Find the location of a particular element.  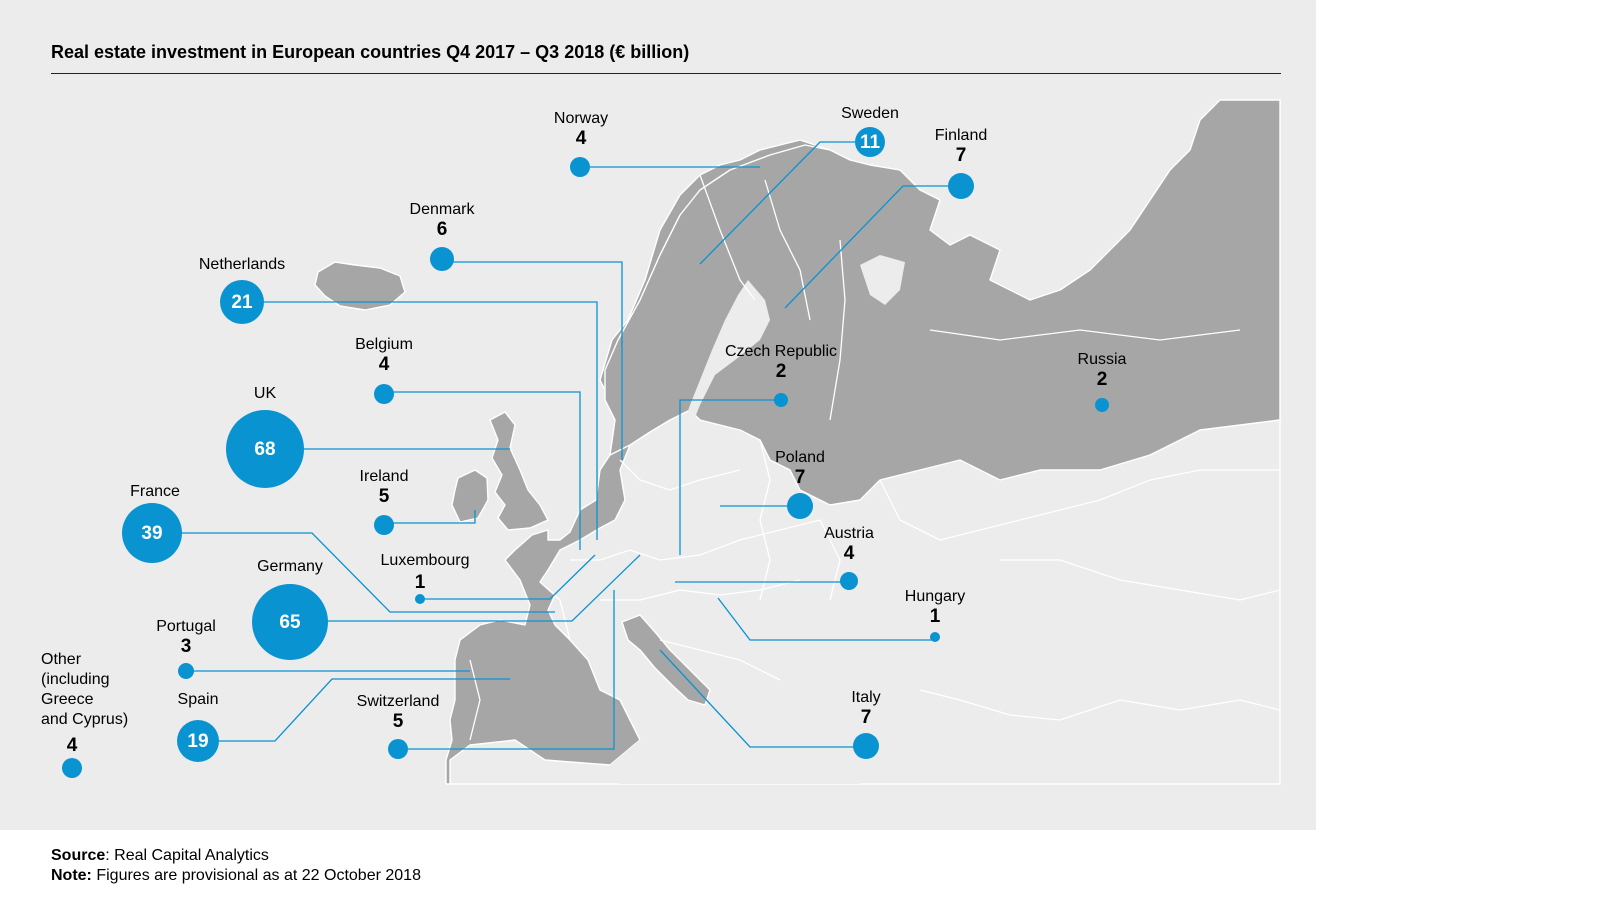

bubble-norway is located at coordinates (580, 167).